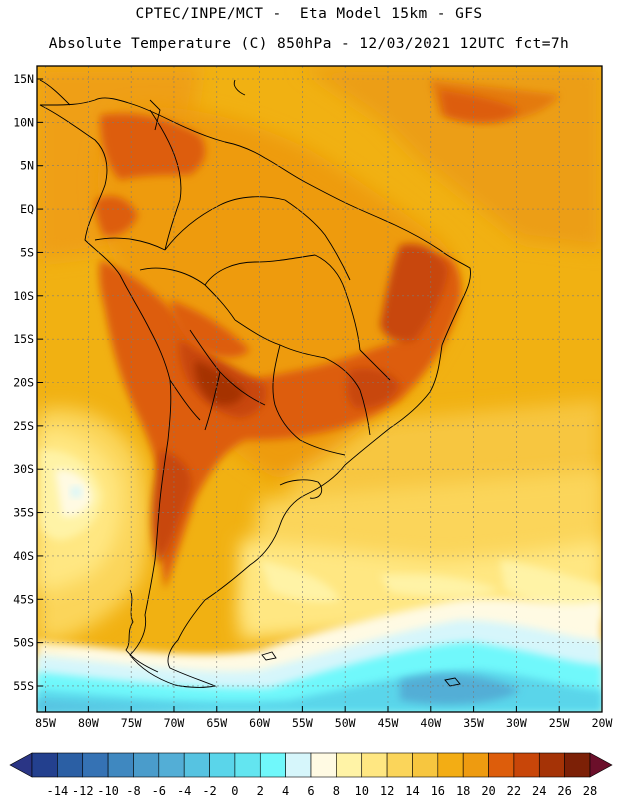 Image resolution: width=618 pixels, height=800 pixels. Describe the element at coordinates (23, 599) in the screenshot. I see `lat-label: 45S` at that location.